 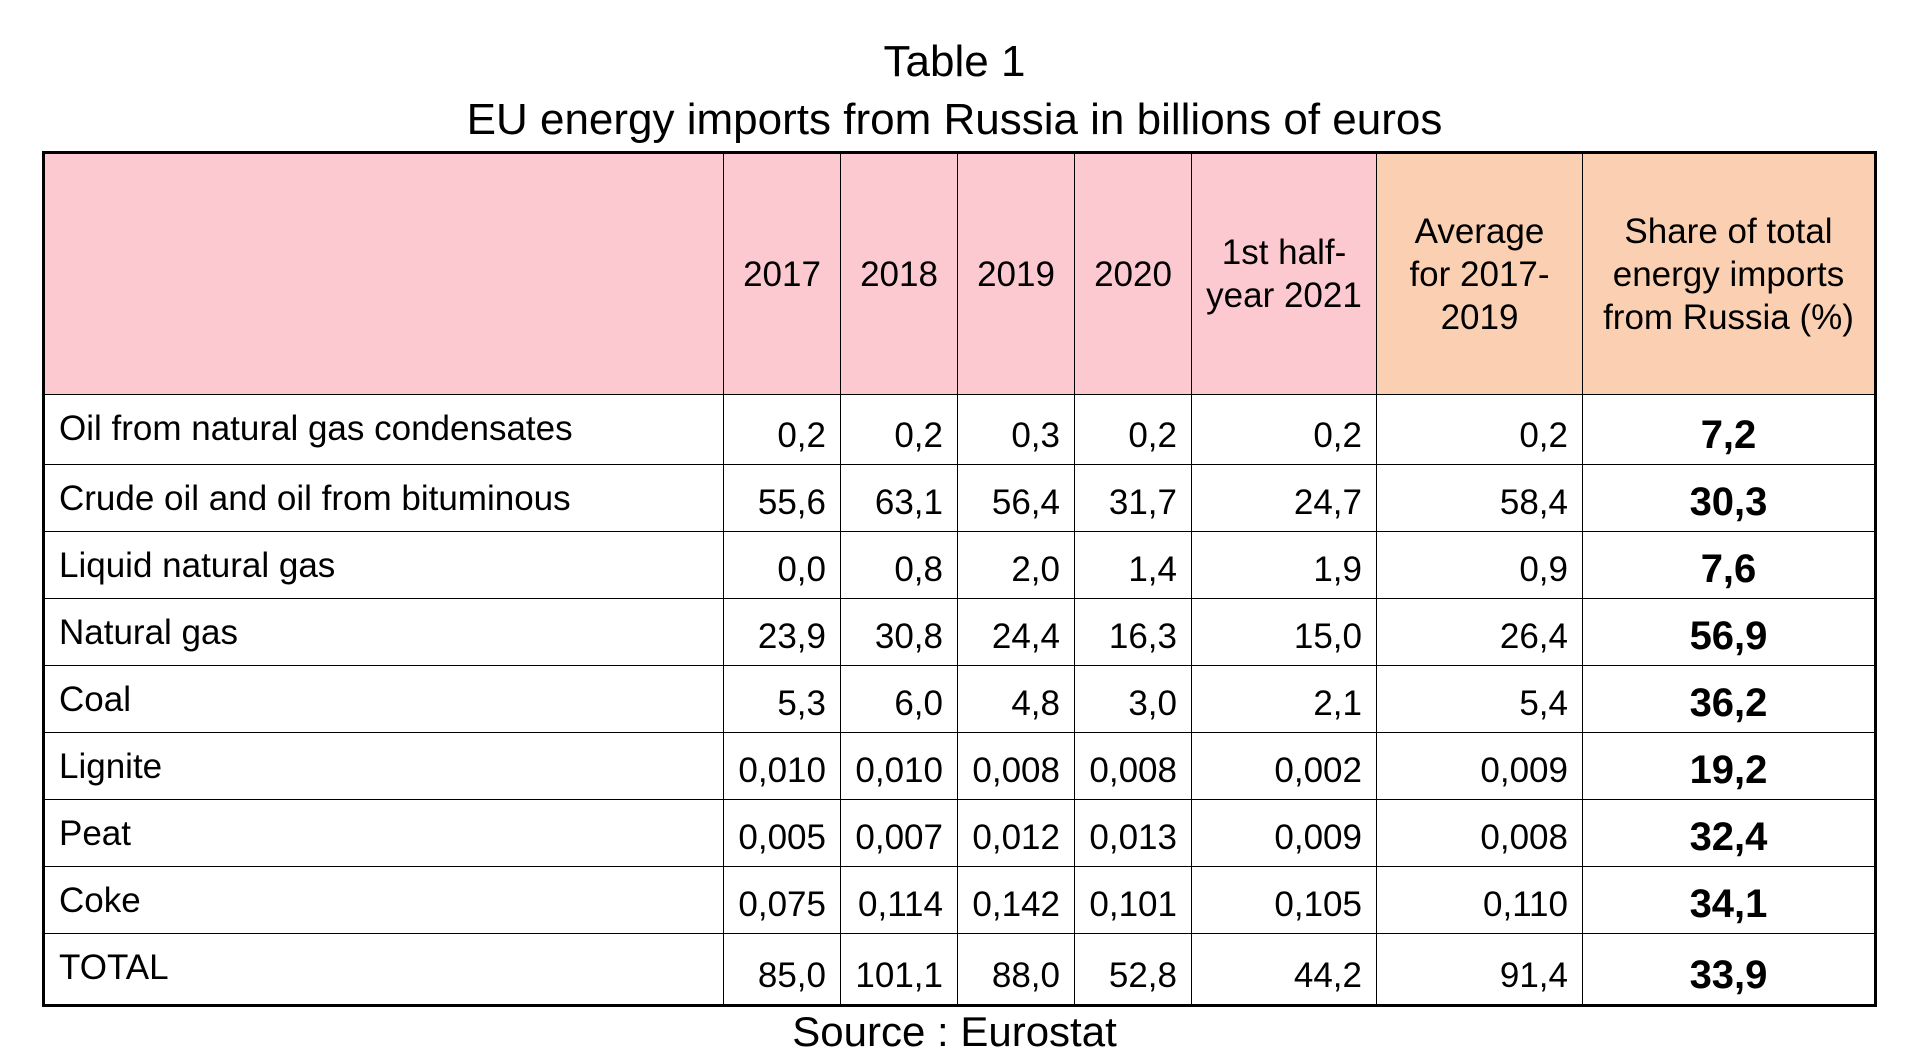 What do you see at coordinates (954, 1031) in the screenshot?
I see `source-note: Source : Eurostat` at bounding box center [954, 1031].